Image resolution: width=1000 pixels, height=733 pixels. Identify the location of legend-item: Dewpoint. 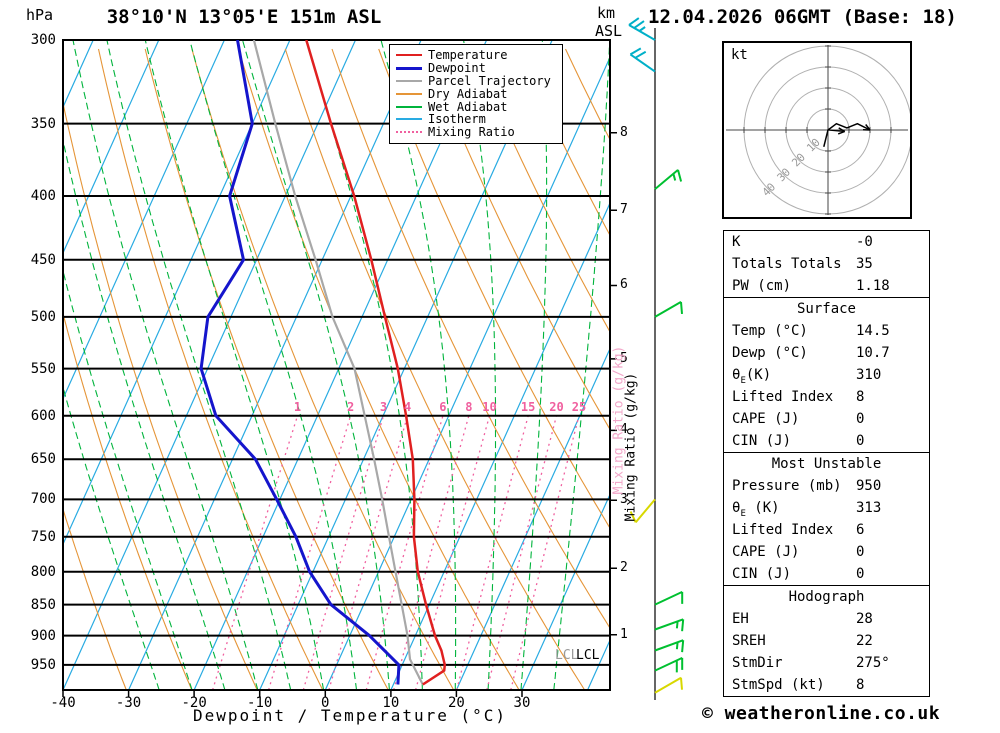
(476, 68).